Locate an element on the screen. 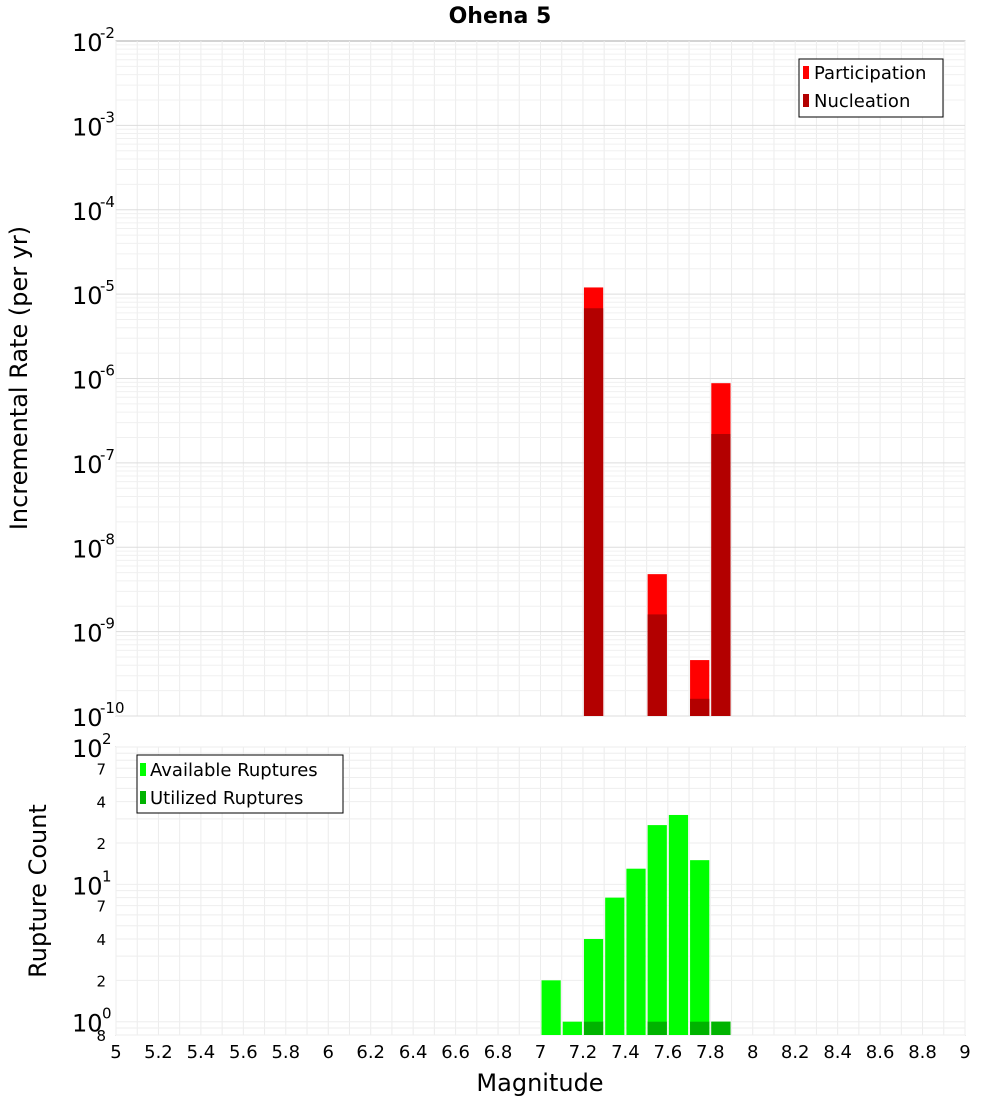  x-tick-label: 6.4 is located at coordinates (413, 1052).